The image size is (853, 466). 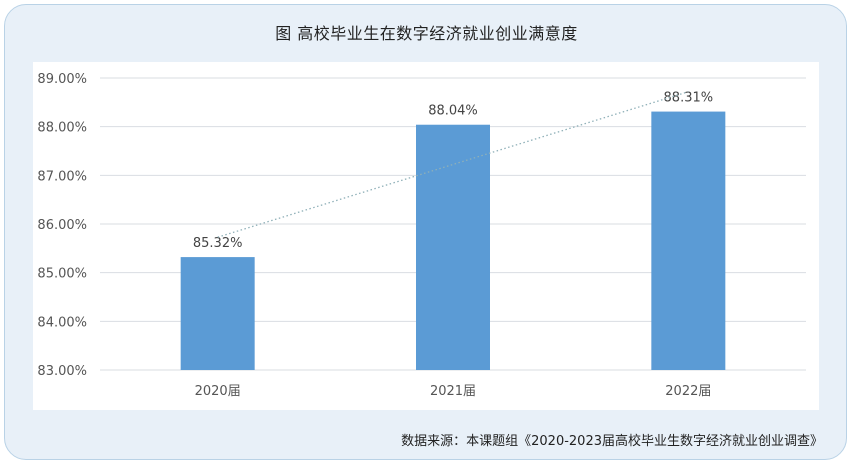 What do you see at coordinates (689, 98) in the screenshot?
I see `data-label: 88.31%` at bounding box center [689, 98].